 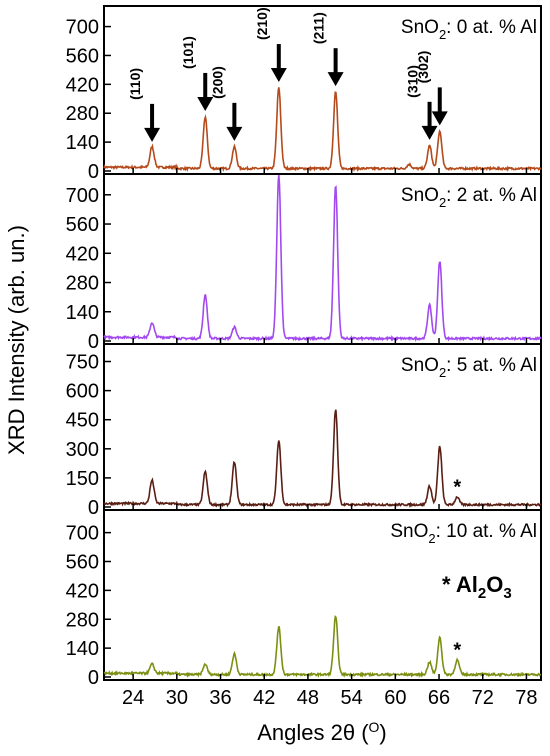 What do you see at coordinates (82, 421) in the screenshot?
I see `y-tick-label: 450` at bounding box center [82, 421].